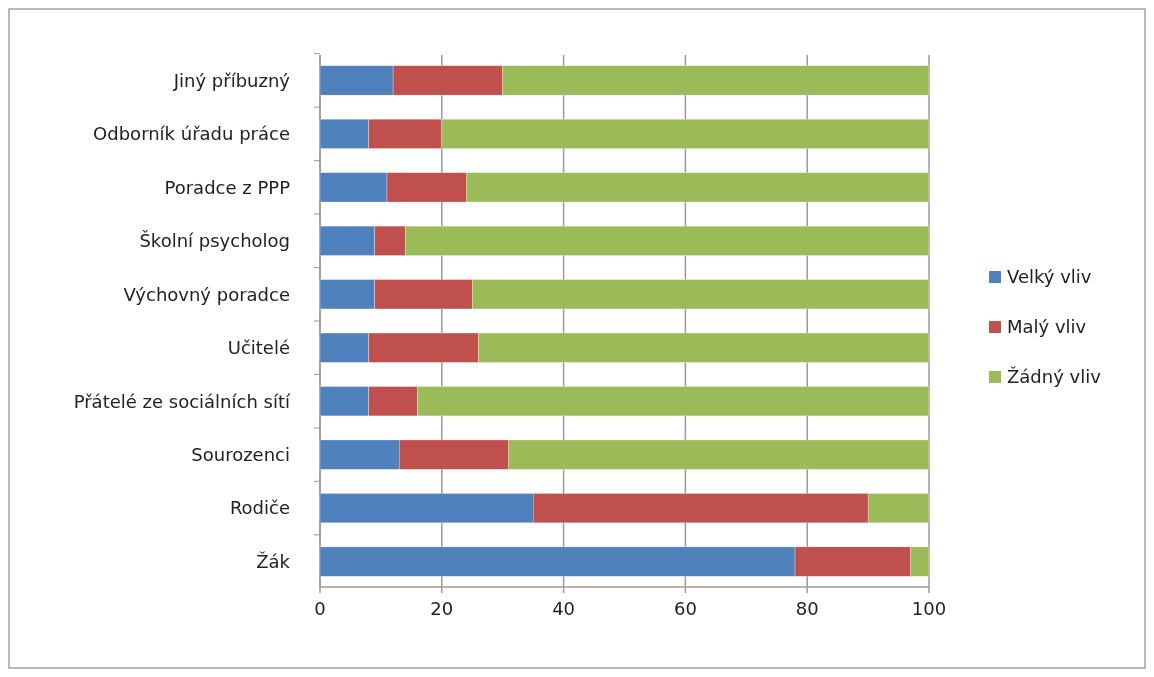  What do you see at coordinates (231, 80) in the screenshot?
I see `y-tick-label: Jiný příbuzný` at bounding box center [231, 80].